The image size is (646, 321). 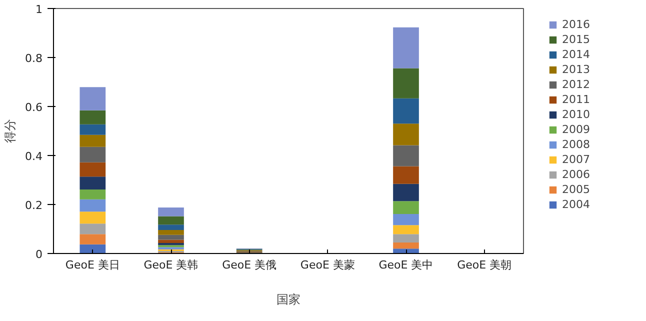 What do you see at coordinates (576, 54) in the screenshot?
I see `legend-label: 2014` at bounding box center [576, 54].